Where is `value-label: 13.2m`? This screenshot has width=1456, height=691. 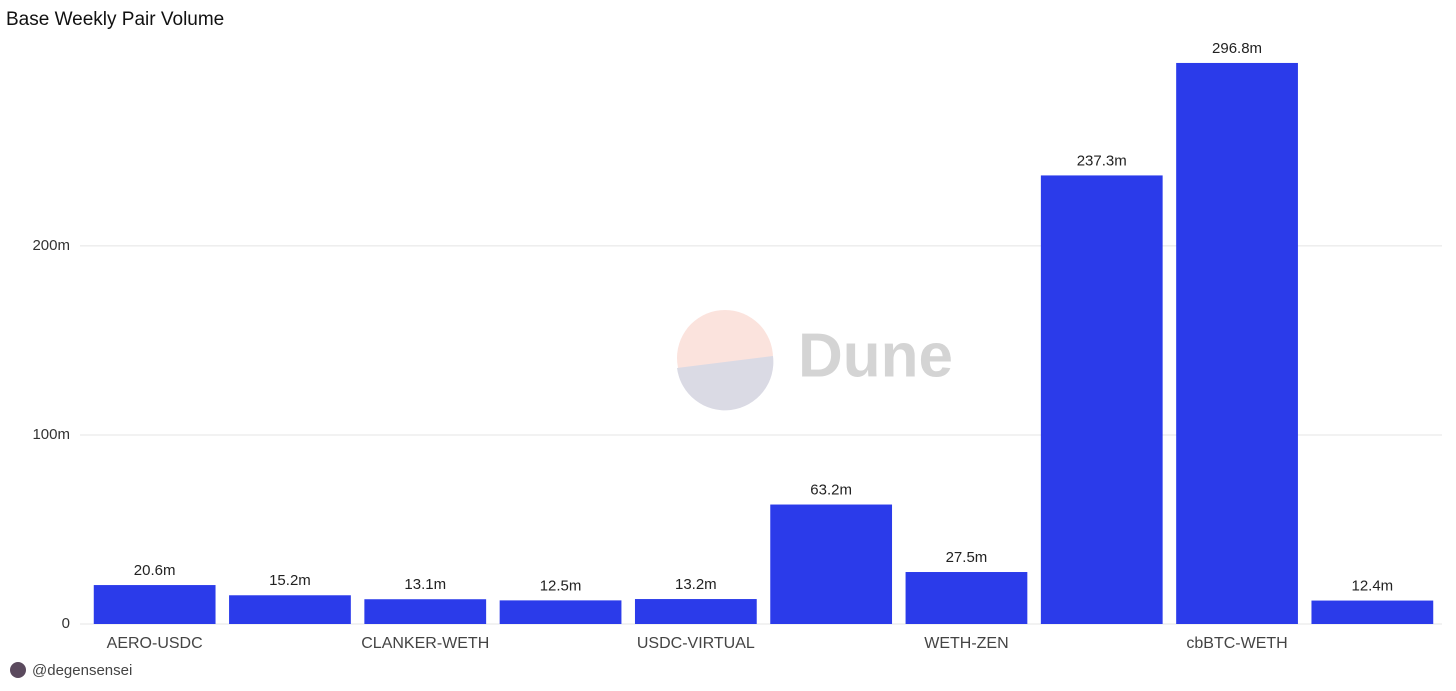 value-label: 13.2m is located at coordinates (696, 584).